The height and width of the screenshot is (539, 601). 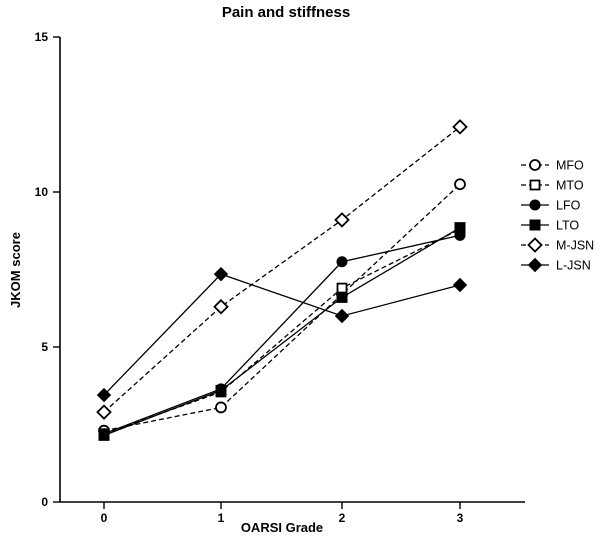 What do you see at coordinates (342, 518) in the screenshot?
I see `x-tick-label: 2` at bounding box center [342, 518].